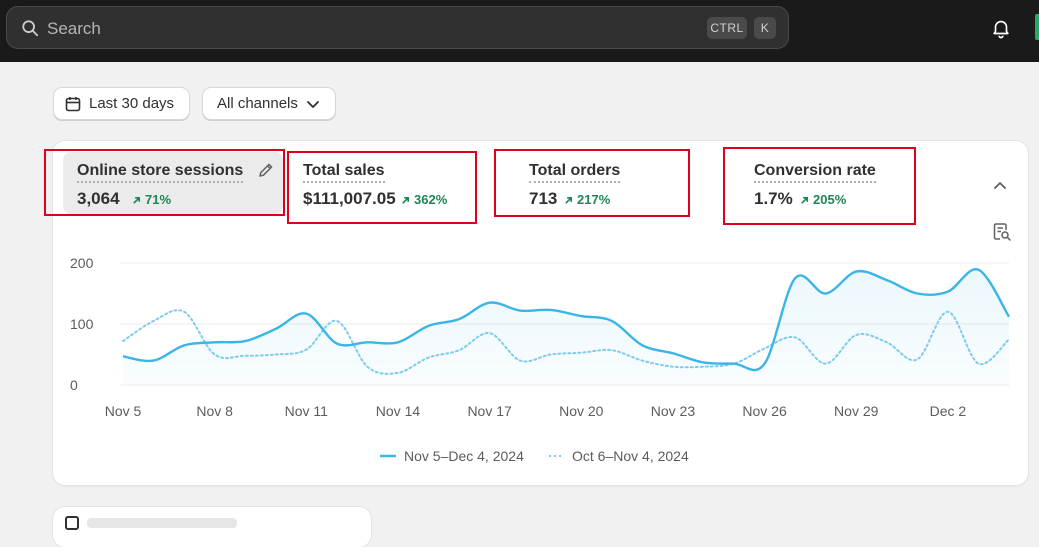 The height and width of the screenshot is (547, 1039). What do you see at coordinates (1002, 232) in the screenshot?
I see `report-icon` at bounding box center [1002, 232].